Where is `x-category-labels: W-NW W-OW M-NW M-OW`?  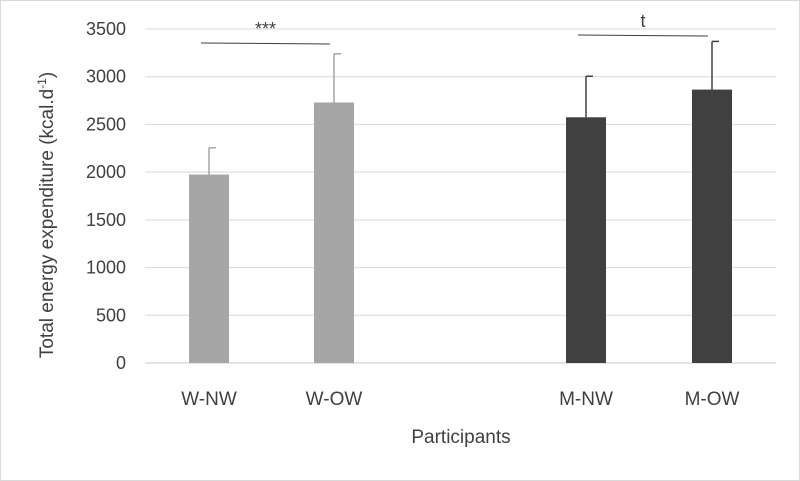
x-category-labels: W-NW W-OW M-NW M-OW is located at coordinates (460, 399).